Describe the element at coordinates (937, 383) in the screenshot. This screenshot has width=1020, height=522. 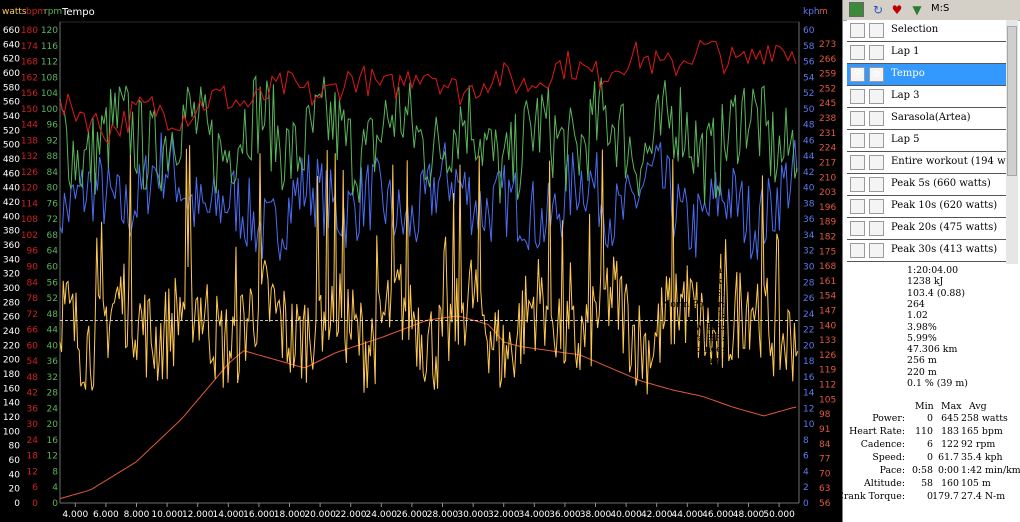
I see `summary-value: 0.1 % (39 m)` at that location.